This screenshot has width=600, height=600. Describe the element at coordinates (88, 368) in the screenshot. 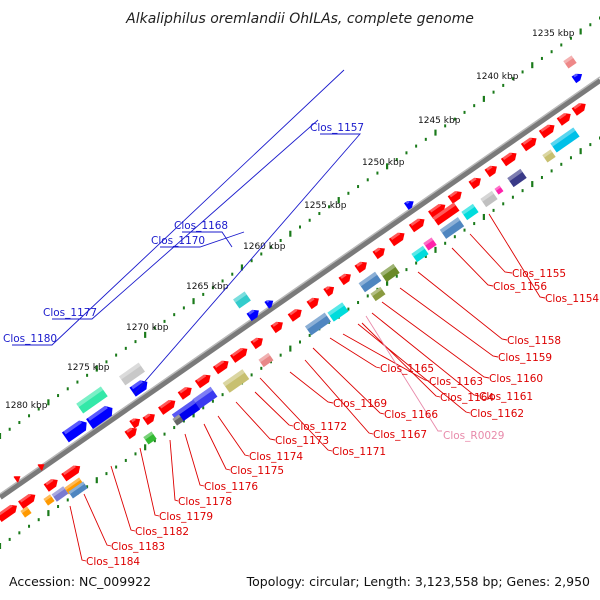

I see `ruler-label: 1275 kbp` at that location.